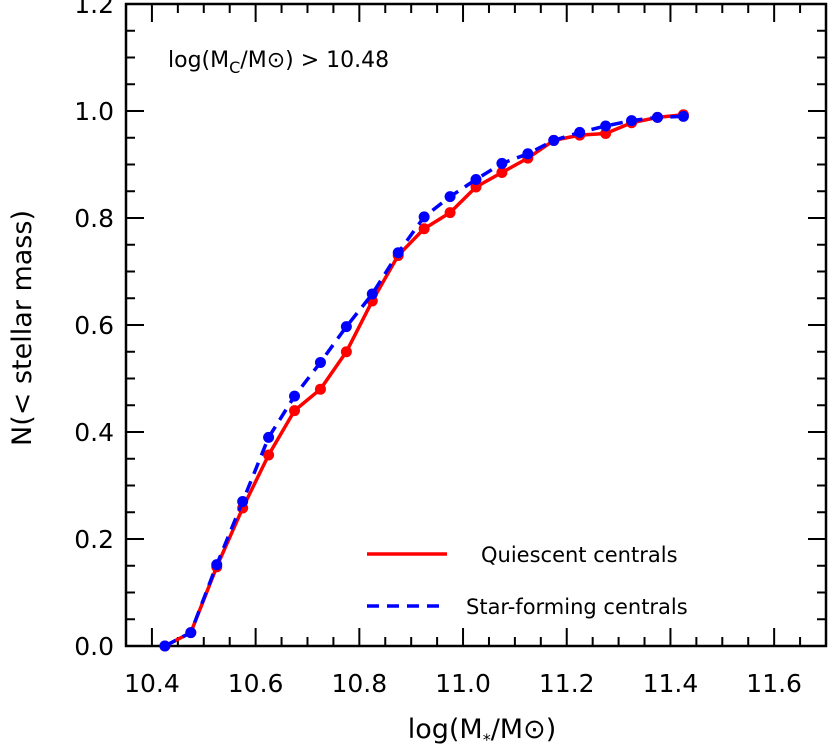 This screenshot has height=753, width=830. Describe the element at coordinates (94, 646) in the screenshot. I see `y-tick-label: 0.0` at that location.